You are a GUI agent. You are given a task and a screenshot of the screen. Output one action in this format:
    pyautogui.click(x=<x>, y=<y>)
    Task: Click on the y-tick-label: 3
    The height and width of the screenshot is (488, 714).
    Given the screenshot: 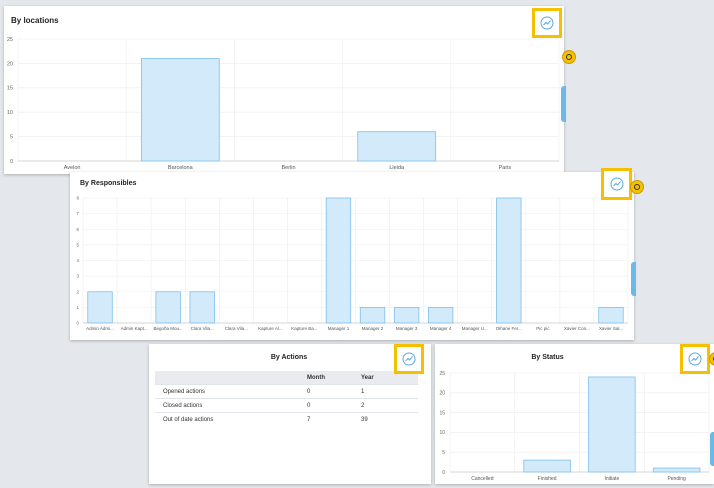 What is the action you would take?
    pyautogui.click(x=77, y=276)
    